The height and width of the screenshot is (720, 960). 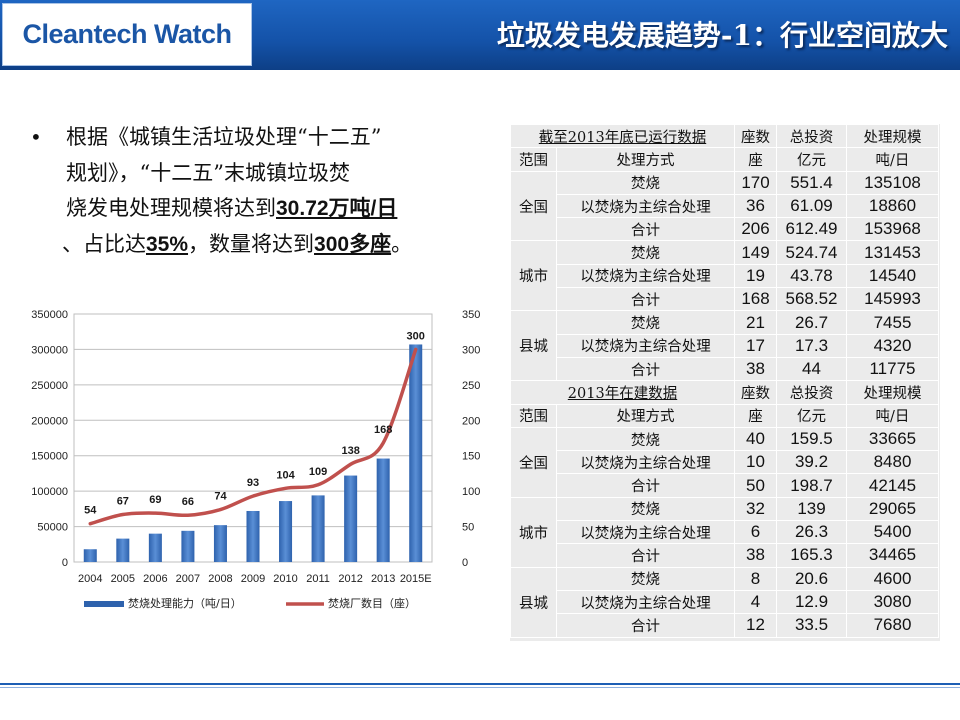 What do you see at coordinates (104, 604) in the screenshot?
I see `legend-bar-swatch` at bounding box center [104, 604].